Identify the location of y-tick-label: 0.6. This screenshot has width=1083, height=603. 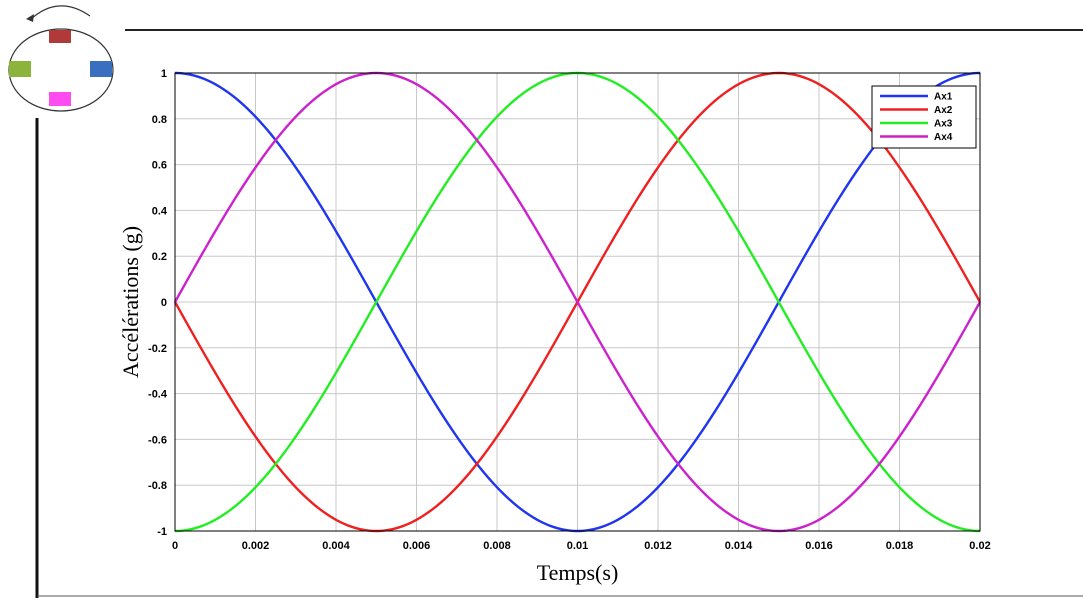
(159, 166).